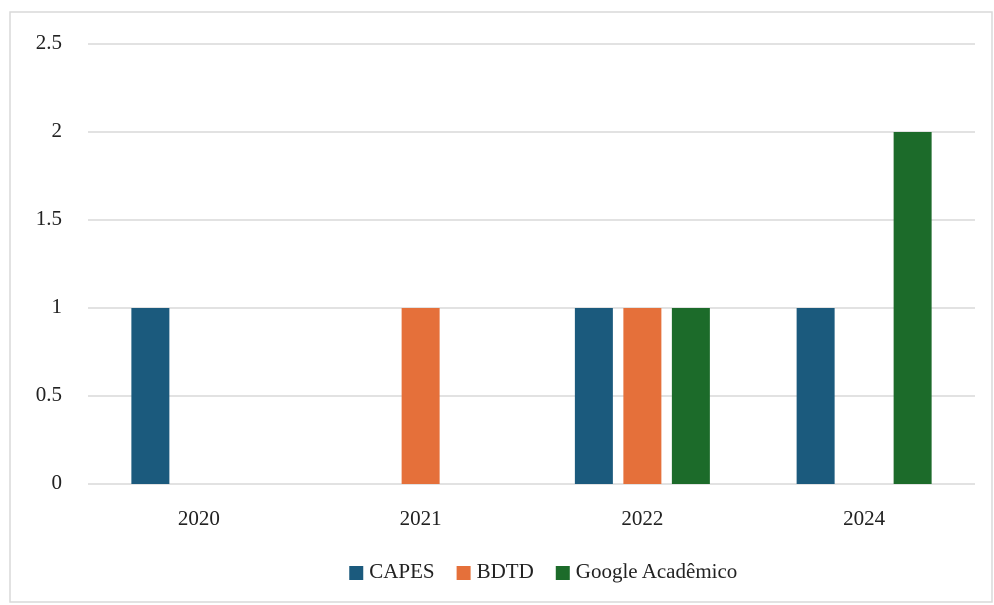  What do you see at coordinates (57, 130) in the screenshot?
I see `y-tick-label: 2` at bounding box center [57, 130].